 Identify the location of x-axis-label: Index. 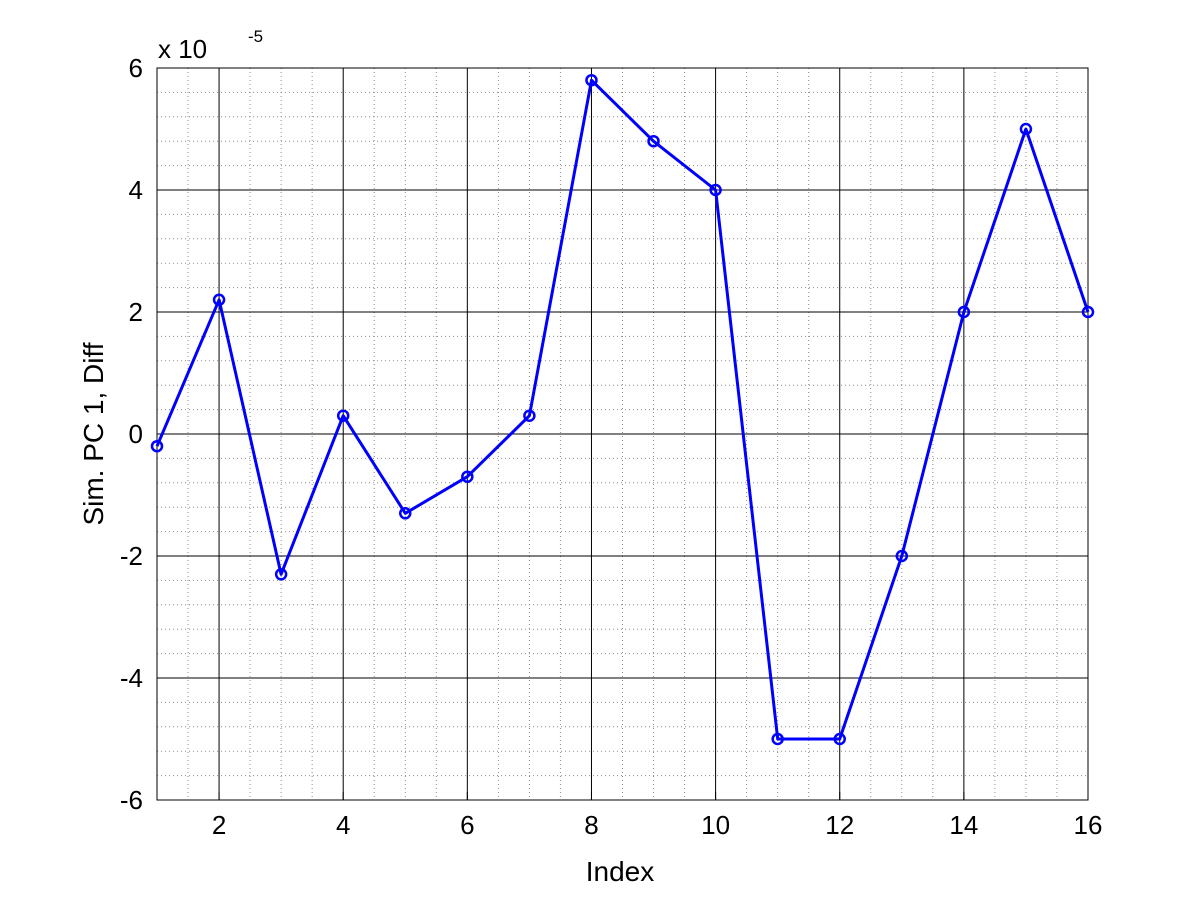
(620, 871).